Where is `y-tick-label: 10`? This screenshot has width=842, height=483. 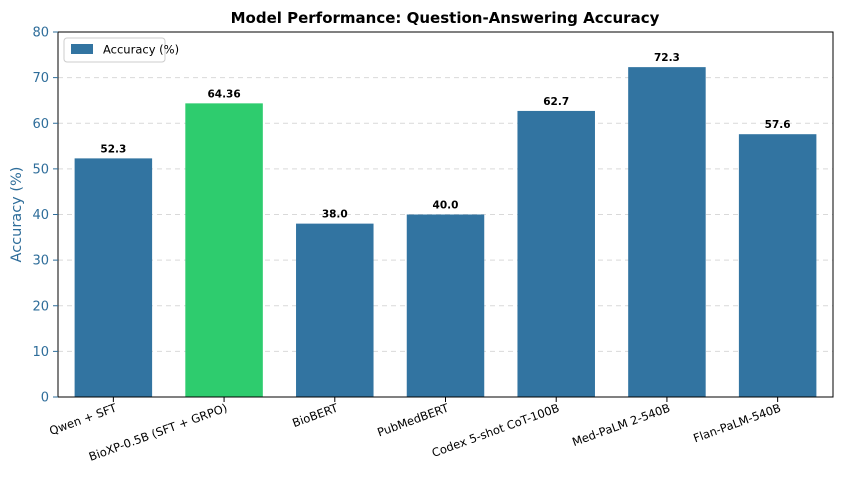
y-tick-label: 10 is located at coordinates (40, 352).